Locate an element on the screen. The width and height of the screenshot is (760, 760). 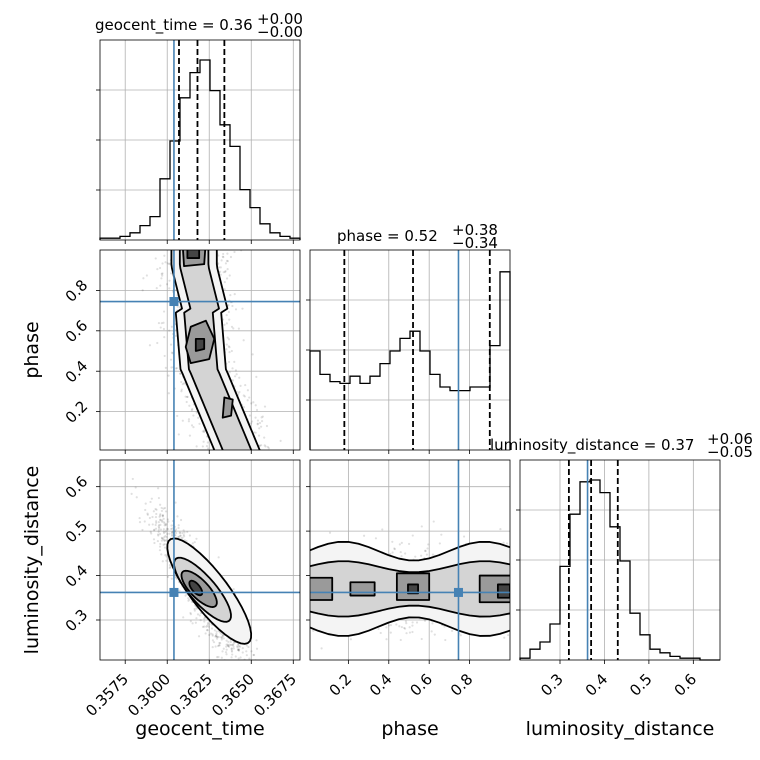
title-luminosity-distance: luminosity_distance = 0.37 is located at coordinates (592, 445).